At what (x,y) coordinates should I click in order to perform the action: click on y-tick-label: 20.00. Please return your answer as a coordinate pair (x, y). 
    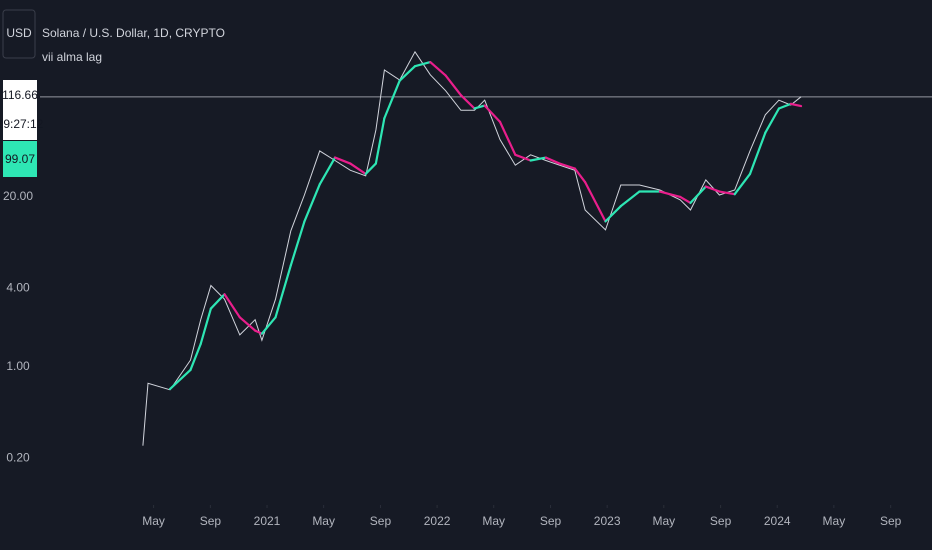
    Looking at the image, I should click on (18, 196).